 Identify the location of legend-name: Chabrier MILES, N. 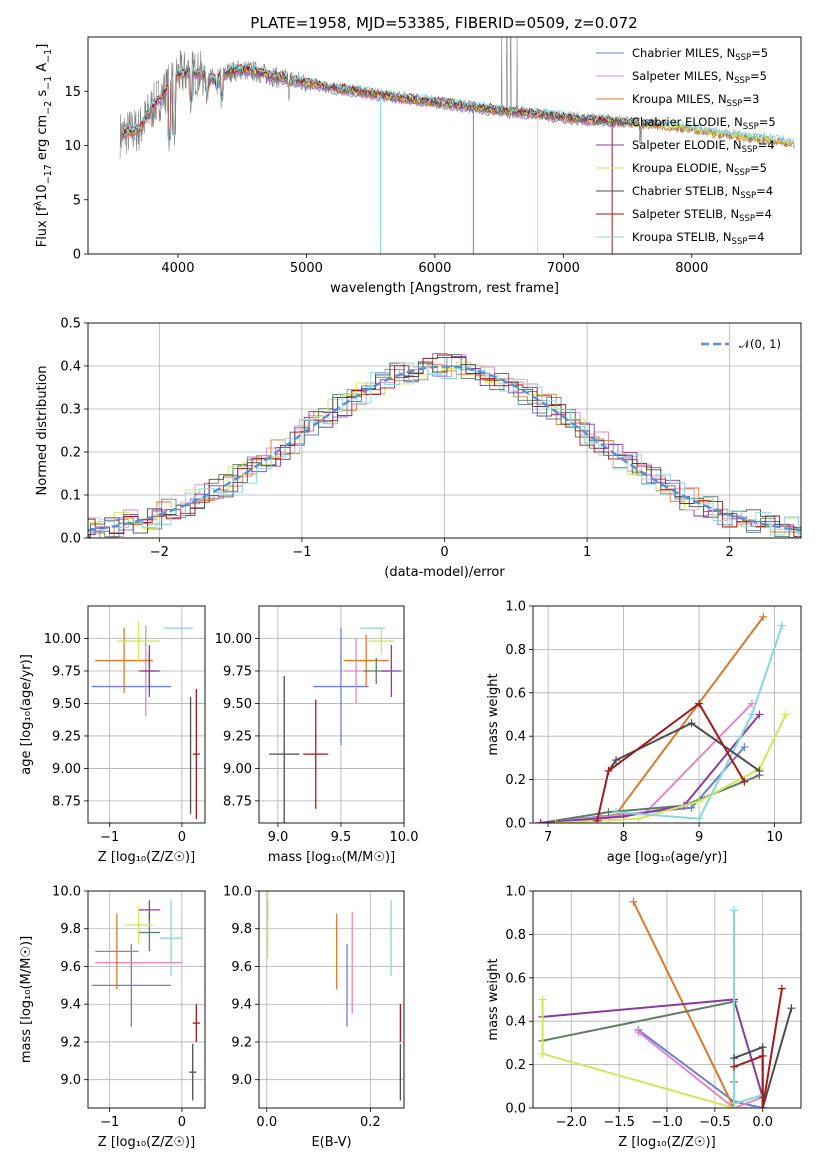
(683, 53).